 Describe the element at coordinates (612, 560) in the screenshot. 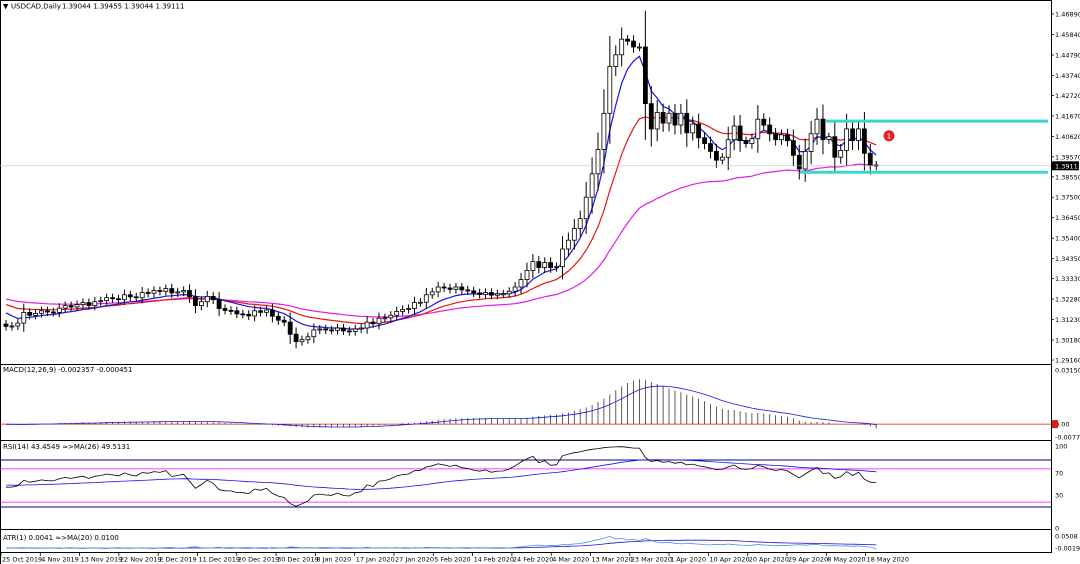

I see `date-tick-label: 13 Mar 2020` at that location.